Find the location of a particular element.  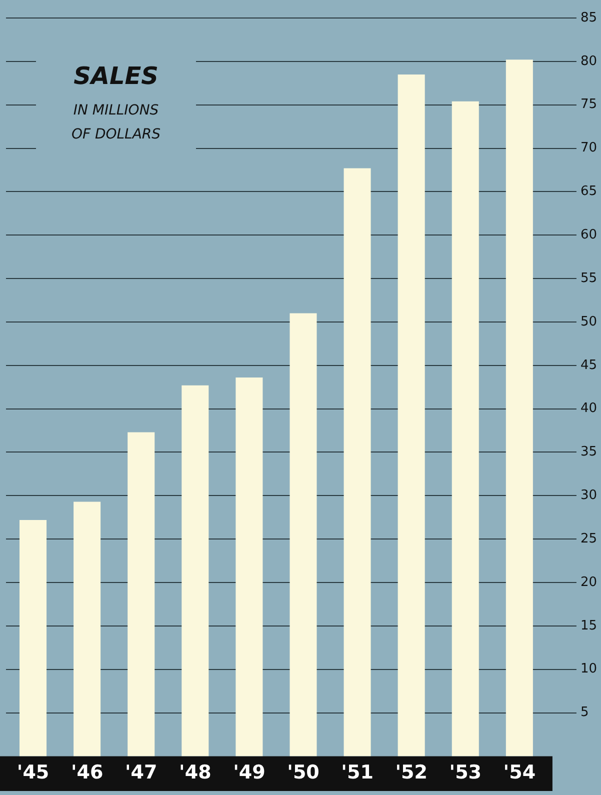

y-tick-label: 35 is located at coordinates (589, 452).